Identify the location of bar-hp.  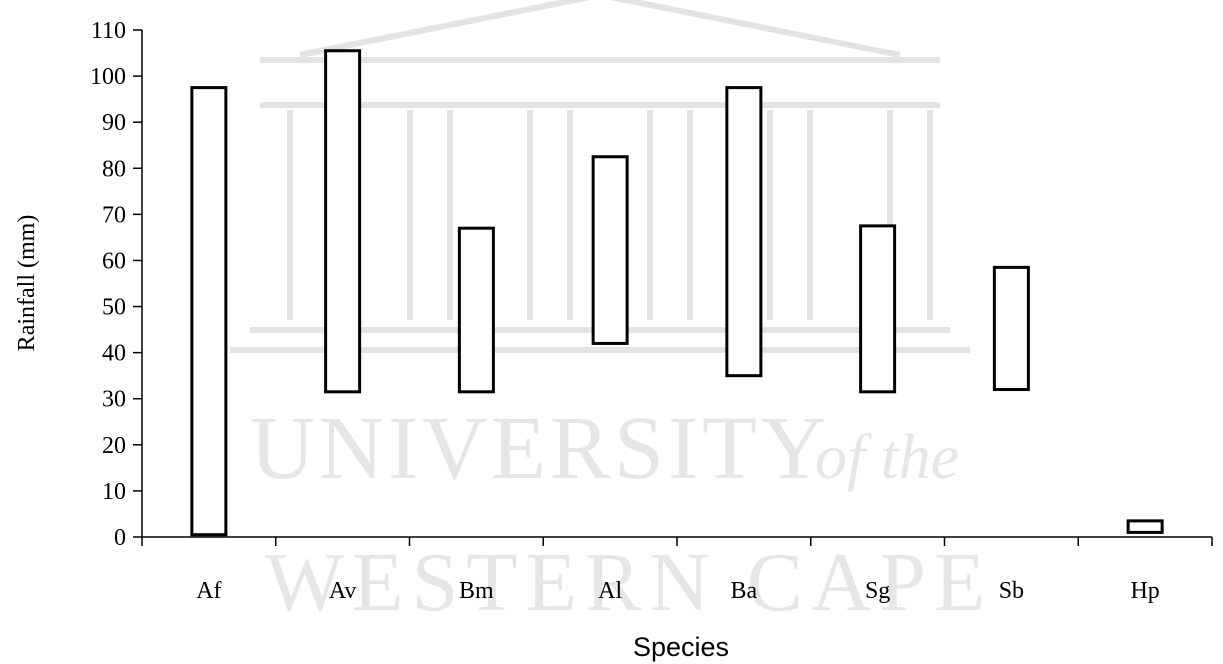
(1145, 526).